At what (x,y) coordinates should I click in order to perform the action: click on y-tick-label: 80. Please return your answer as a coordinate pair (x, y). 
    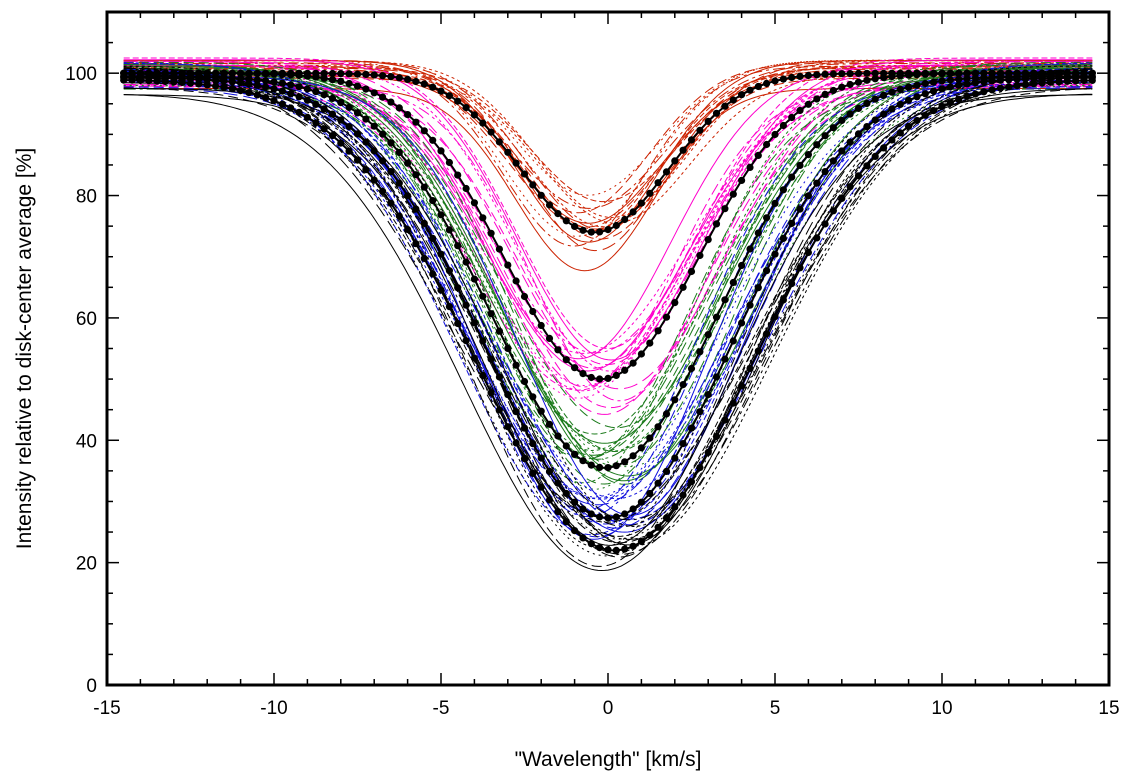
    Looking at the image, I should click on (86, 197).